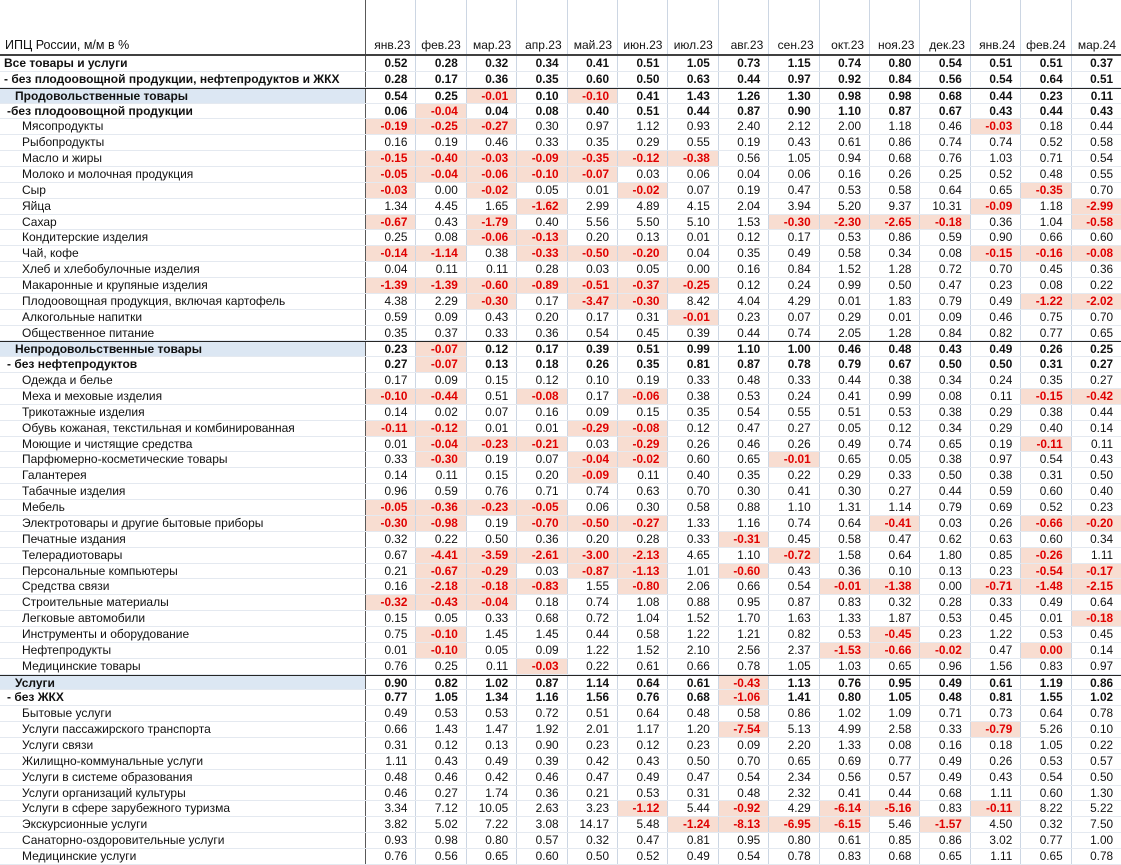 The width and height of the screenshot is (1121, 865). I want to click on value-cell: 1.04, so click(1046, 222).